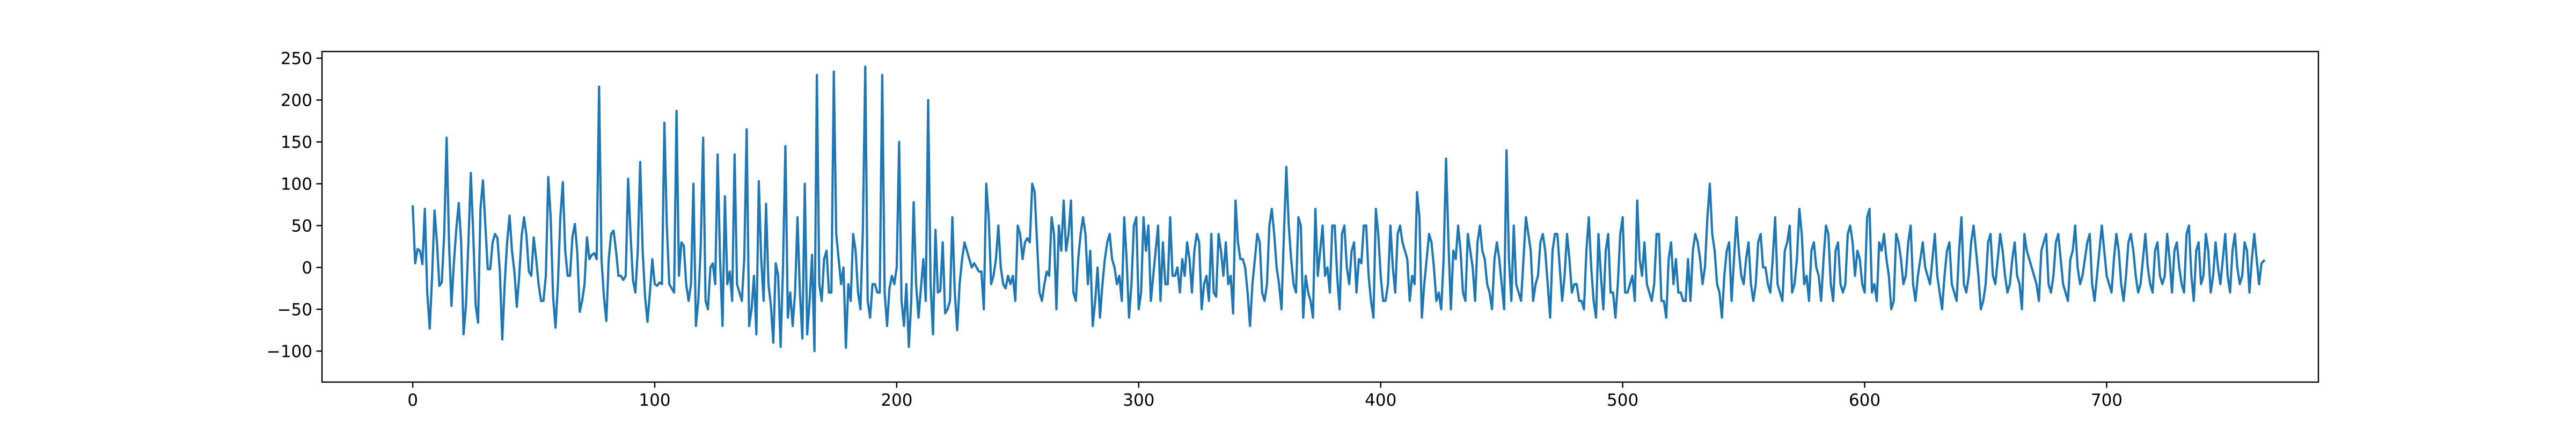  Describe the element at coordinates (307, 267) in the screenshot. I see `y-tick-label: 0` at that location.